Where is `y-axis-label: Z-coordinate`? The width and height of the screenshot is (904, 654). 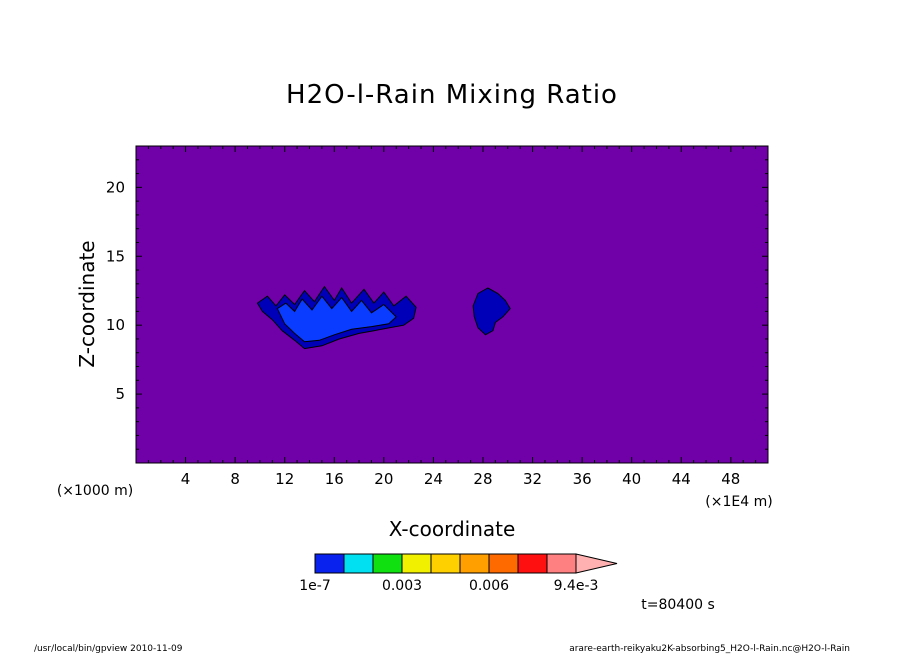 y-axis-label: Z-coordinate is located at coordinates (87, 303).